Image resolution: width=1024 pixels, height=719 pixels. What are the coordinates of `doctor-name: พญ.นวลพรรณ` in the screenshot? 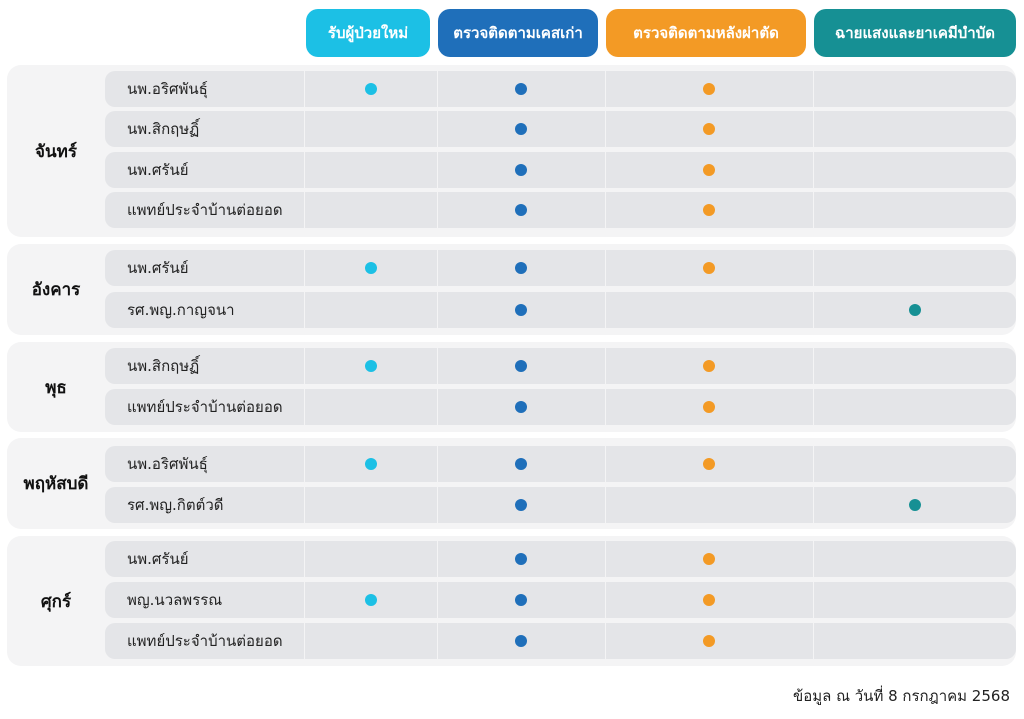 It's located at (205, 600).